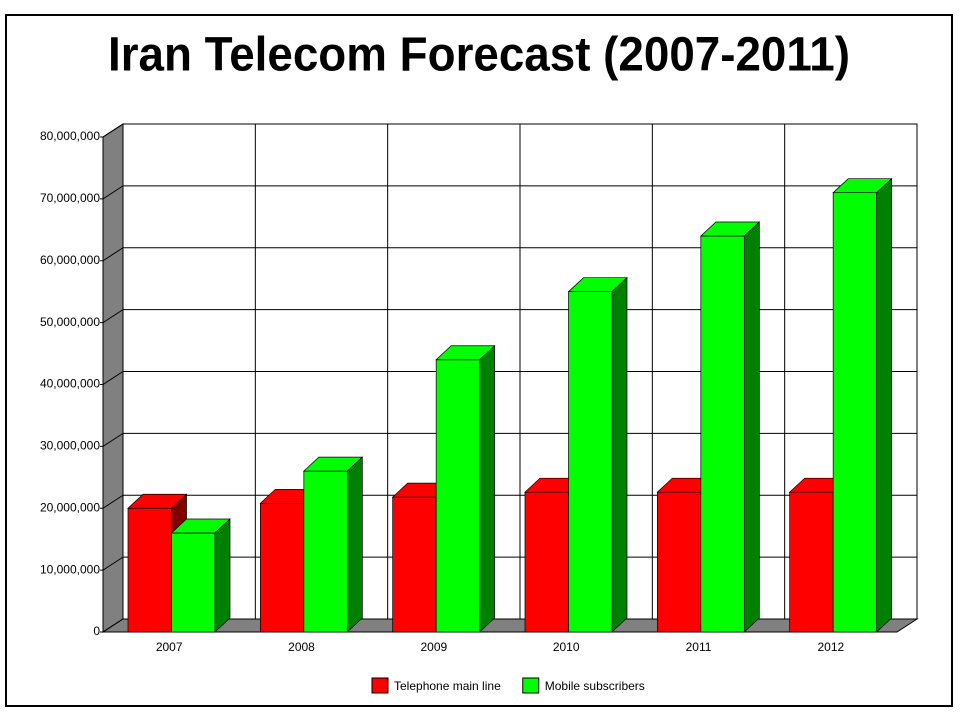 The image size is (960, 720). Describe the element at coordinates (70, 322) in the screenshot. I see `y-tick-label: 50,000,000` at that location.